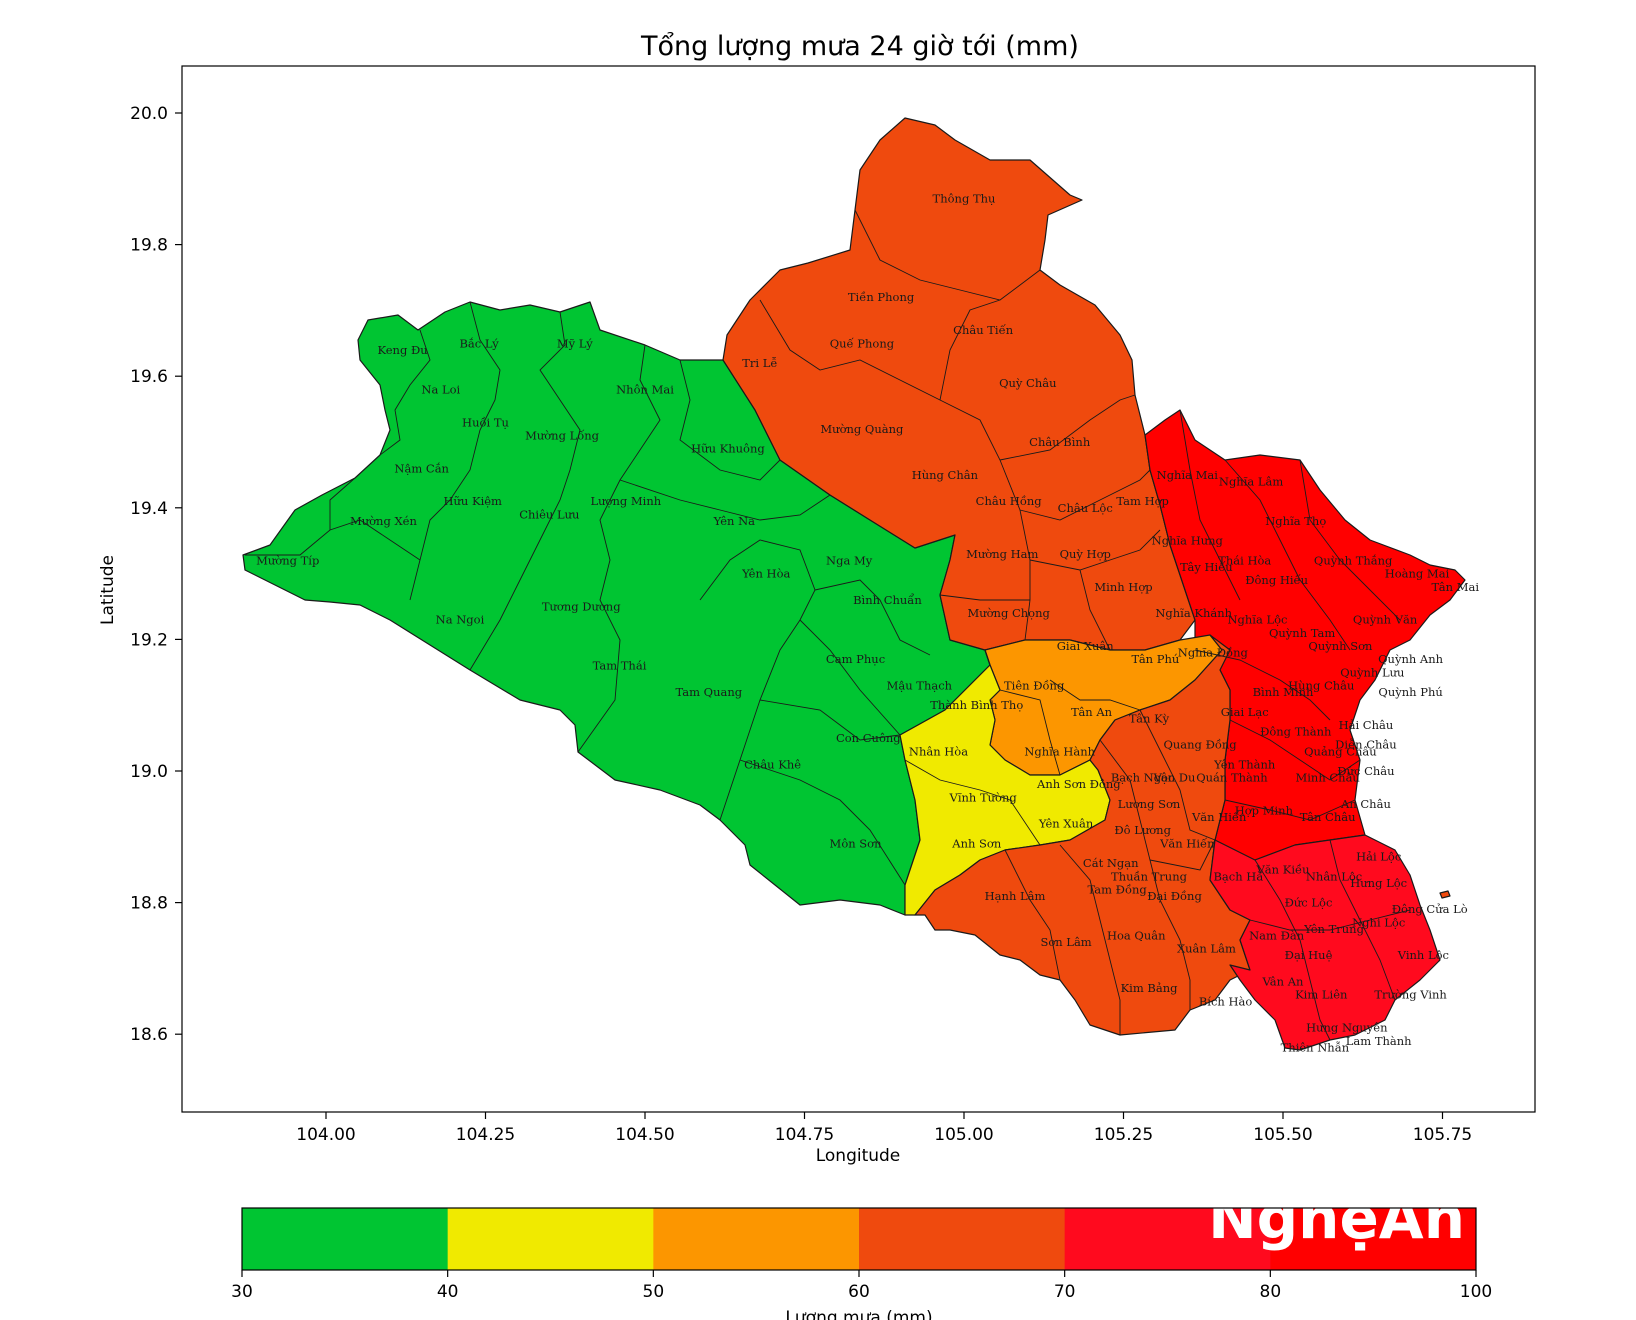 The height and width of the screenshot is (1320, 1636). Describe the element at coordinates (149, 509) in the screenshot. I see `y-tick-label: 19.4` at that location.